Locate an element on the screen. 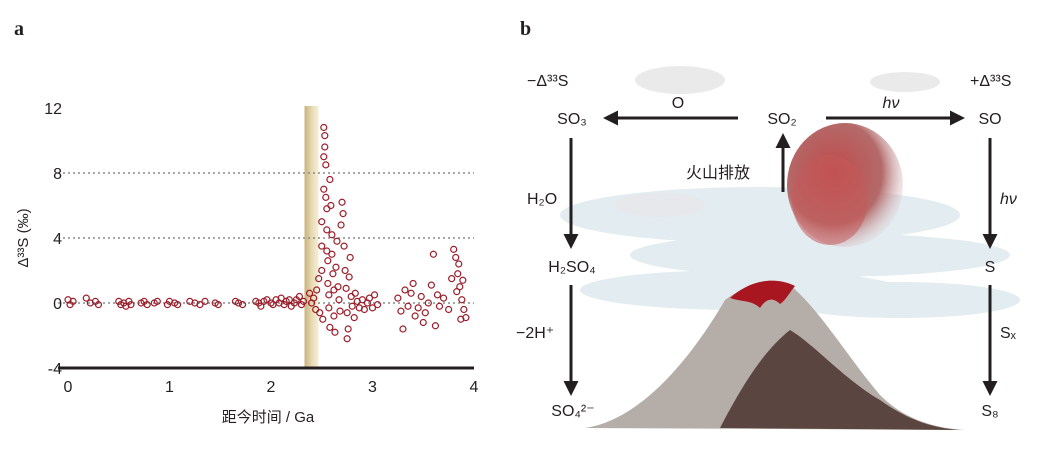  species-h2so4: H₂SO₄ is located at coordinates (571, 267).